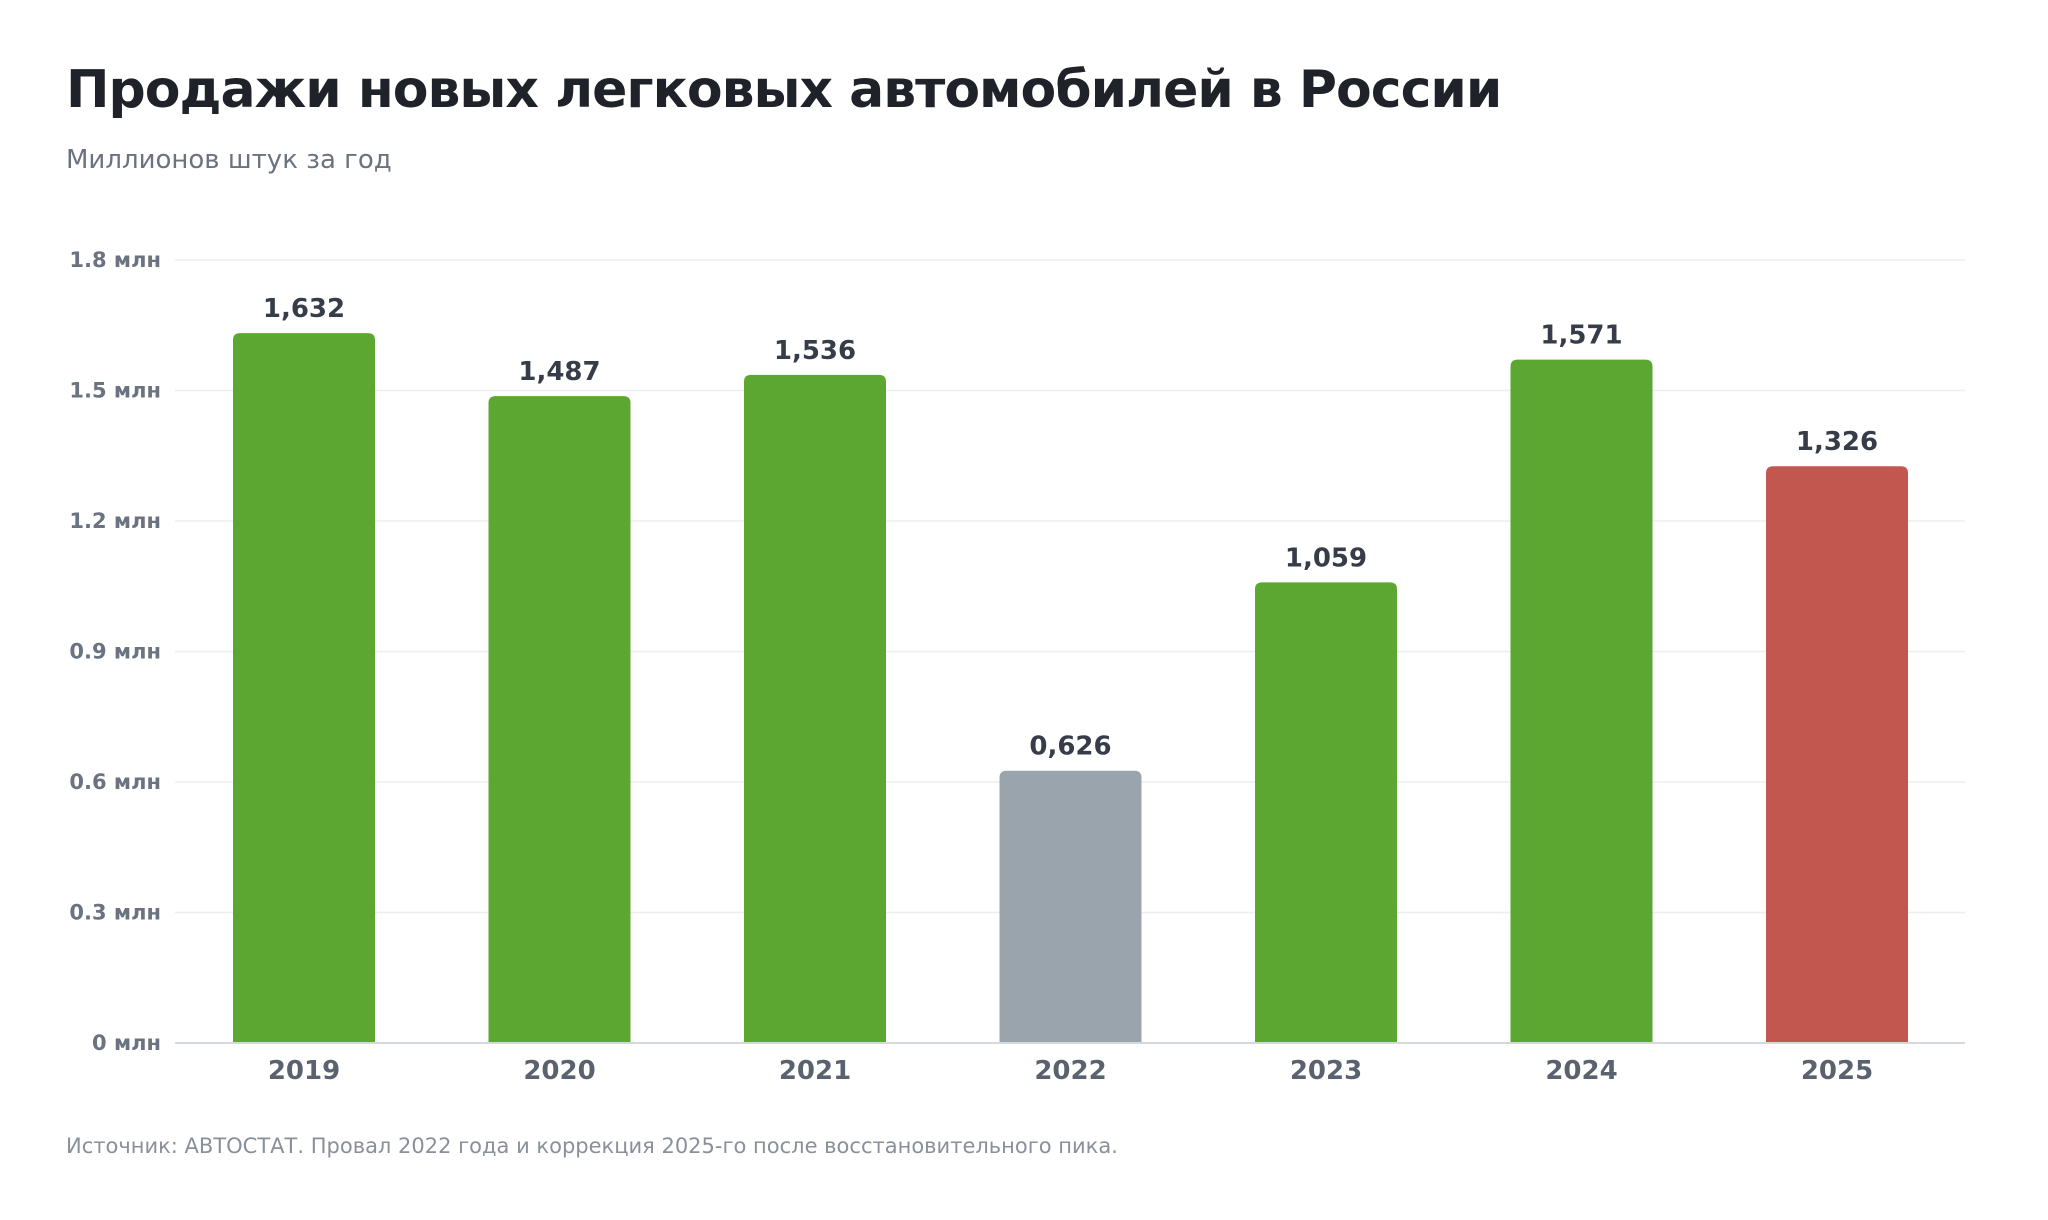 Image resolution: width=2048 pixels, height=1220 pixels. I want to click on chart-subtitle: Миллионов штук за год, so click(229, 160).